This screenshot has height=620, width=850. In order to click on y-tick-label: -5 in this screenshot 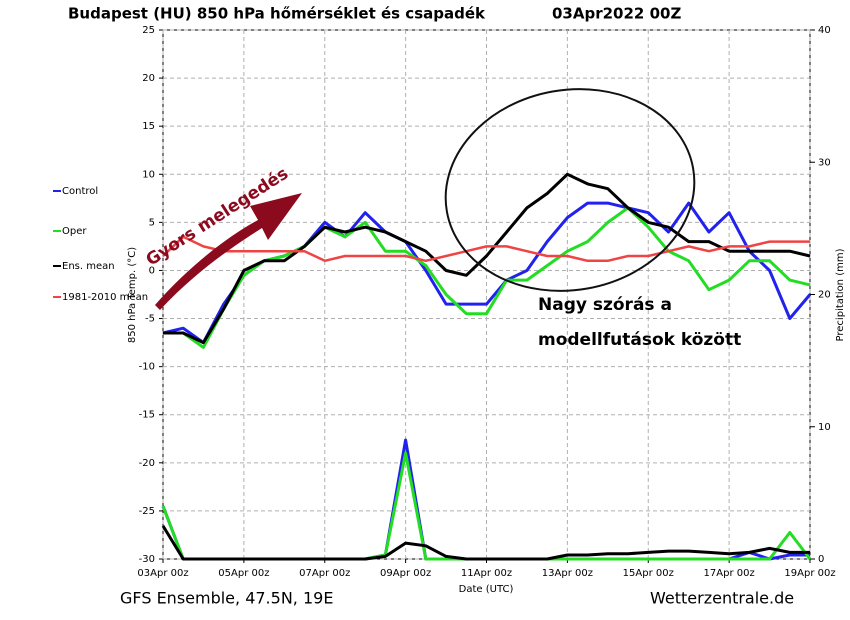, I will do `click(150, 319)`.